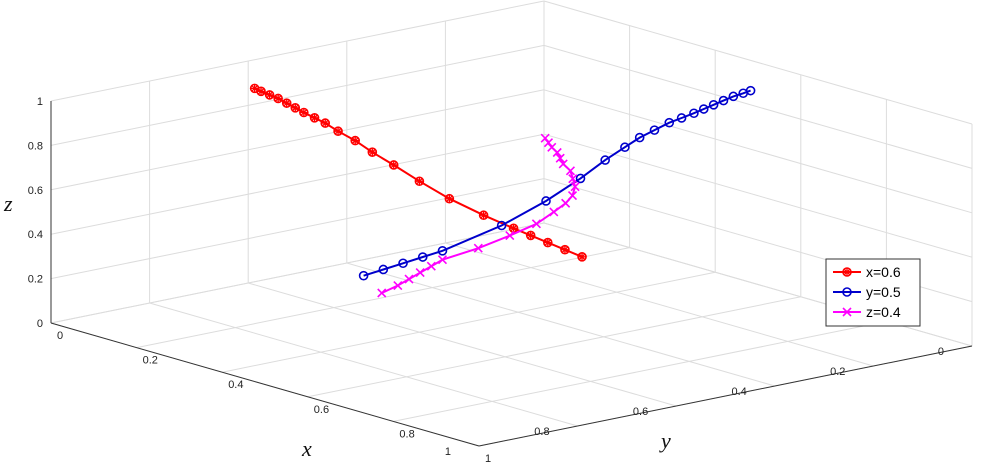 The height and width of the screenshot is (467, 996). I want to click on x-tick-label: 0, so click(941, 352).